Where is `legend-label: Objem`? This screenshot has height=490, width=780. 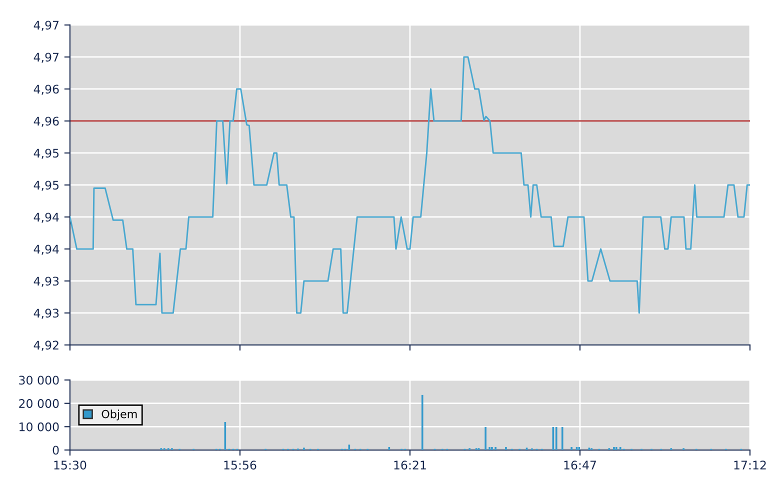
legend-label: Objem is located at coordinates (119, 415).